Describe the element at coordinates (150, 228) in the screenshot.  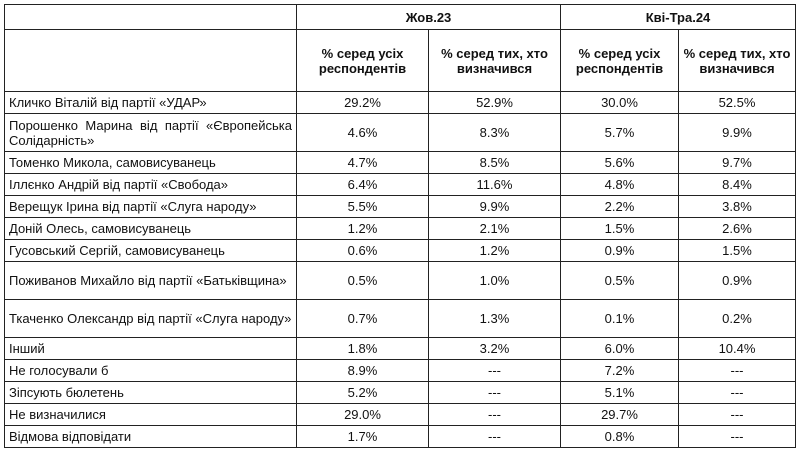
I see `candidate-name-cell: Доній Олесь, самовисуванець` at that location.